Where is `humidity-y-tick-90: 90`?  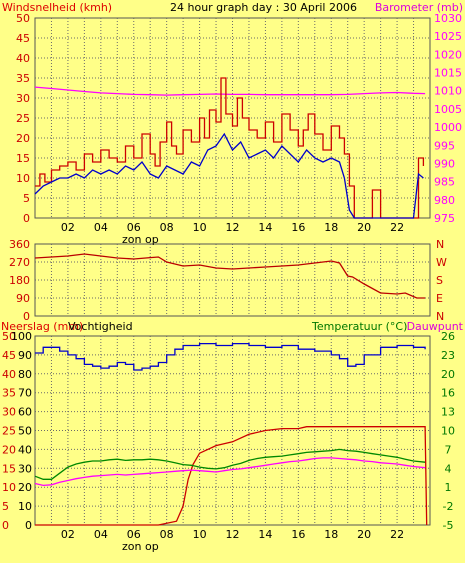
humidity-y-tick-90: 90 is located at coordinates (25, 355).